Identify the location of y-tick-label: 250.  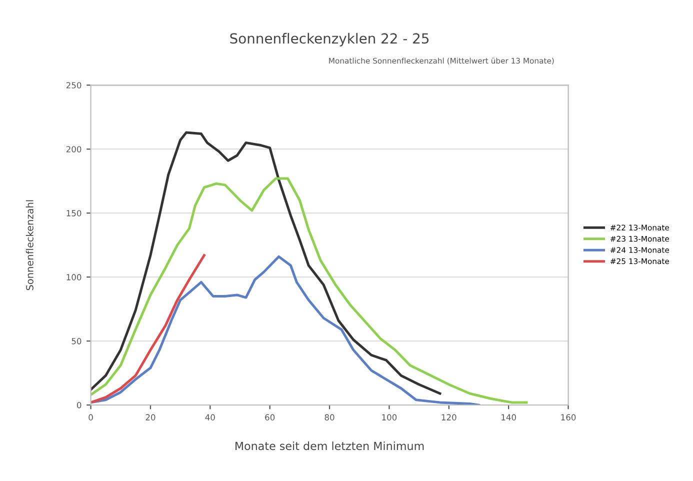
(74, 85).